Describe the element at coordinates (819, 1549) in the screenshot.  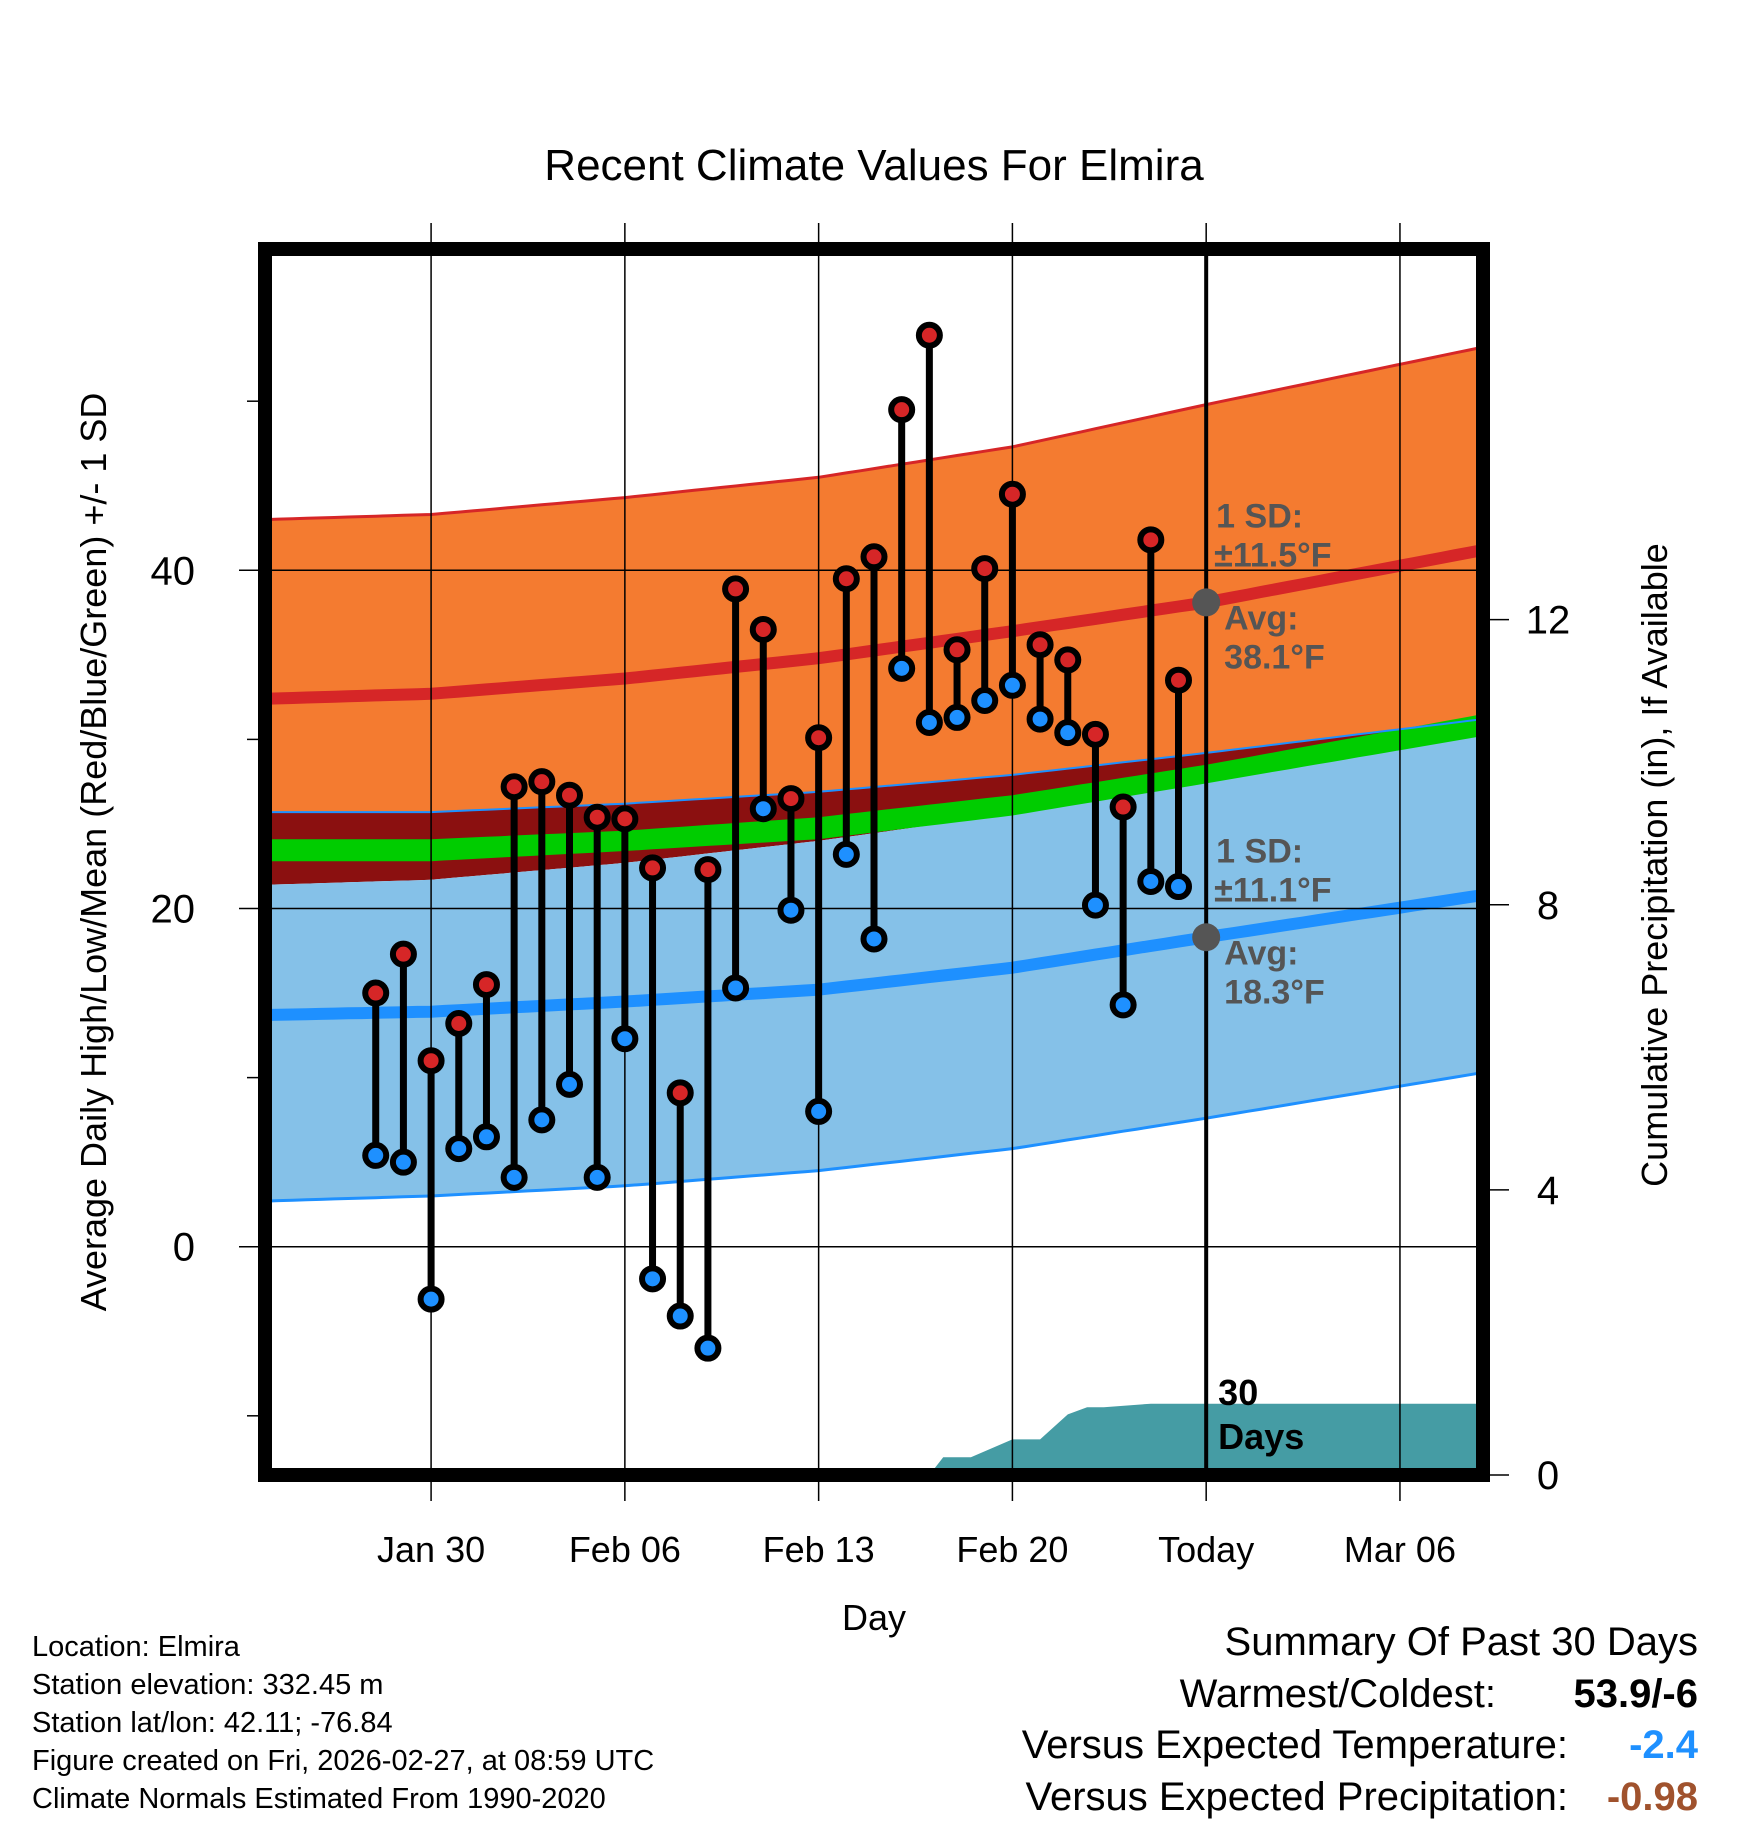
I see `x-tick-label: Feb 13` at that location.